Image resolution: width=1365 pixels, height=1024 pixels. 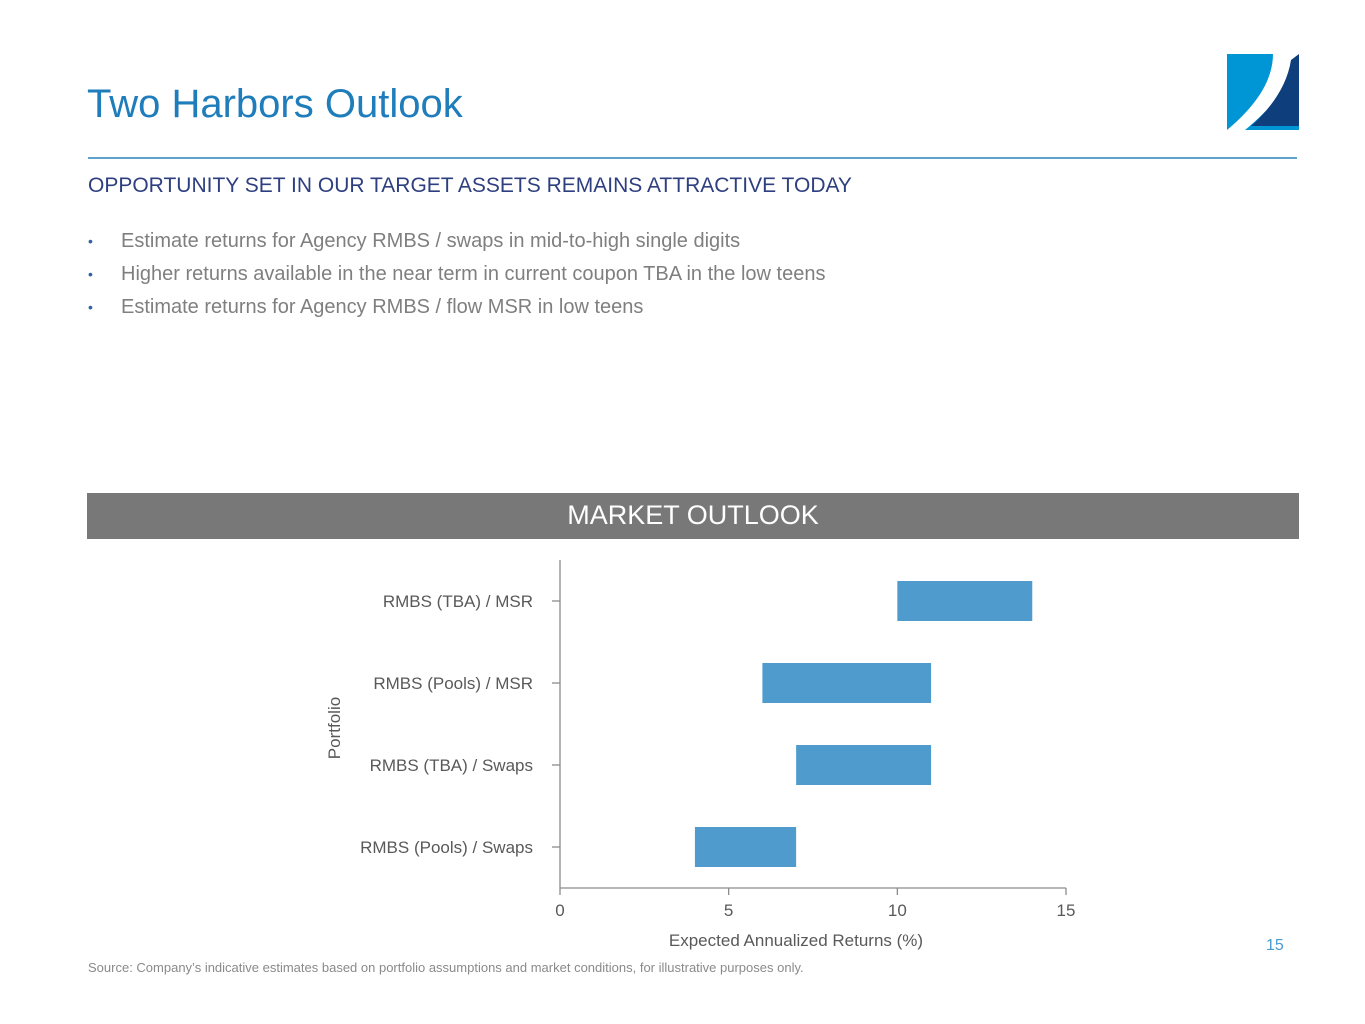 What do you see at coordinates (334, 728) in the screenshot?
I see `y-axis-title: Portfolio` at bounding box center [334, 728].